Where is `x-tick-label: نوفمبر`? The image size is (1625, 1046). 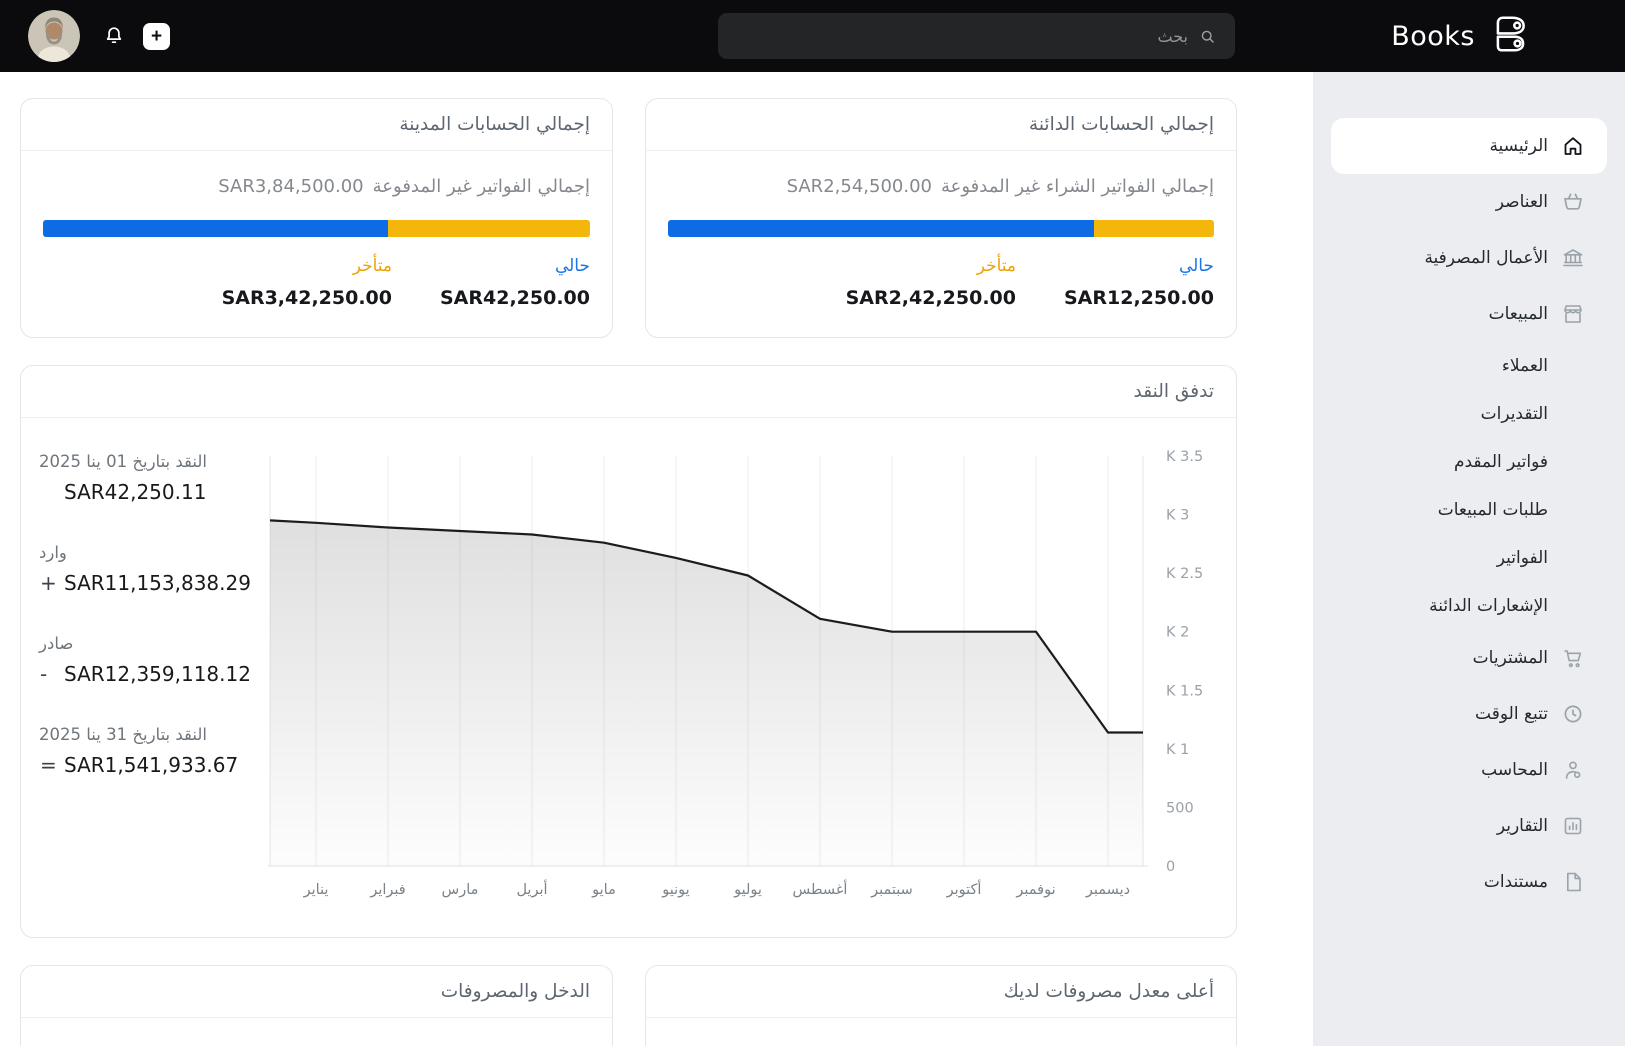 x-tick-label: نوفمبر is located at coordinates (1035, 890).